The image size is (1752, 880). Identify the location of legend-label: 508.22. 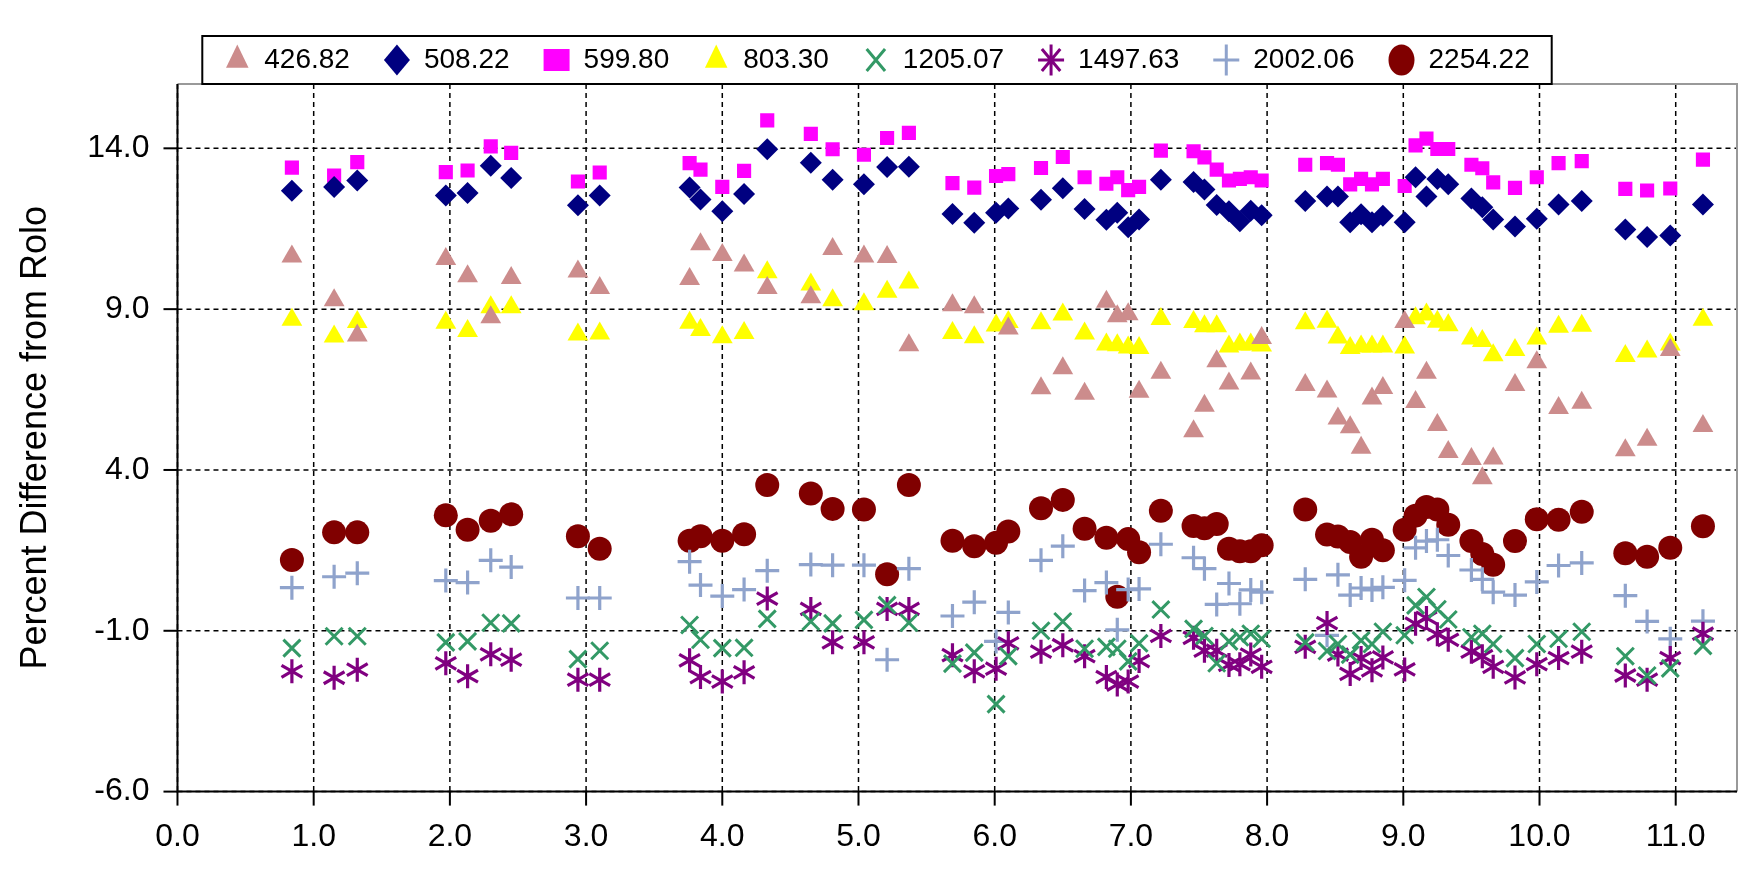
(466, 58).